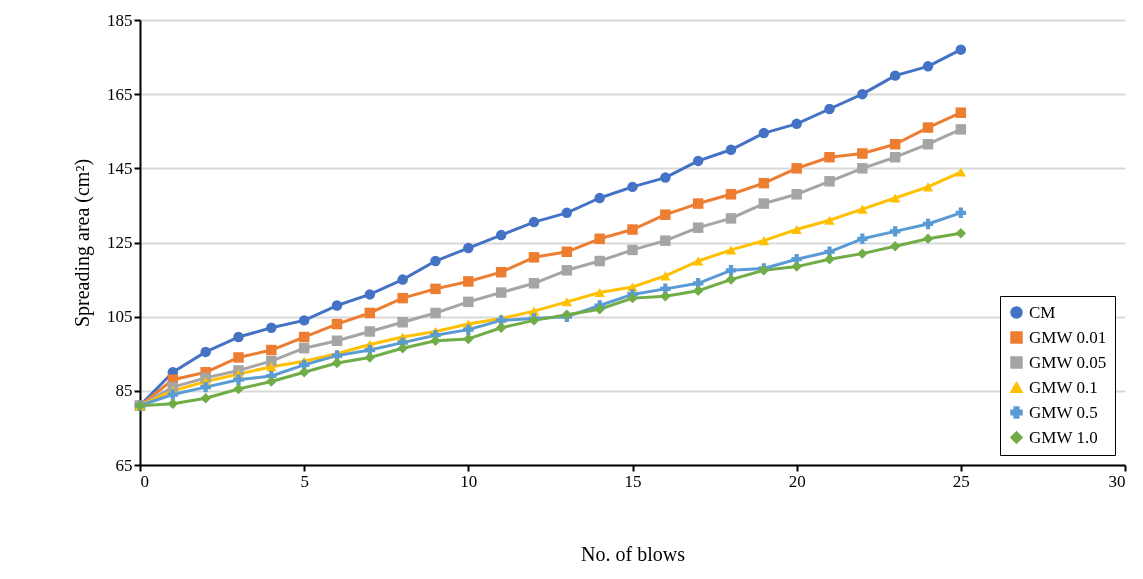  I want to click on legend-label: GMW 0.5, so click(1063, 412).